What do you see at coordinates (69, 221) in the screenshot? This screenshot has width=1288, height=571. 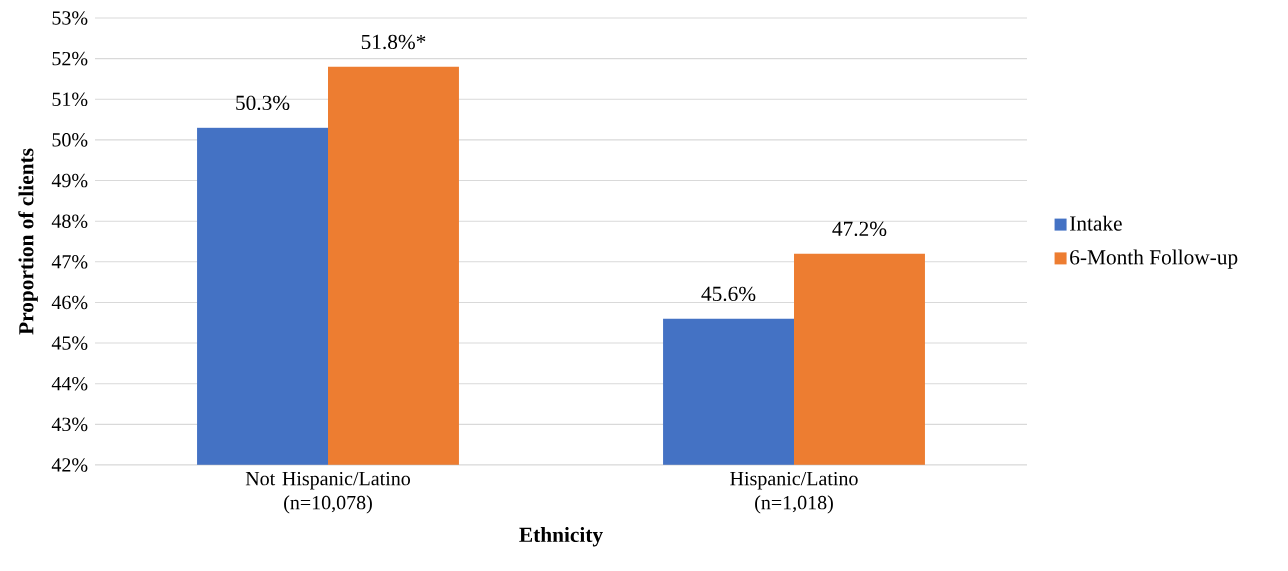 I see `y-tick-label: 48%` at bounding box center [69, 221].